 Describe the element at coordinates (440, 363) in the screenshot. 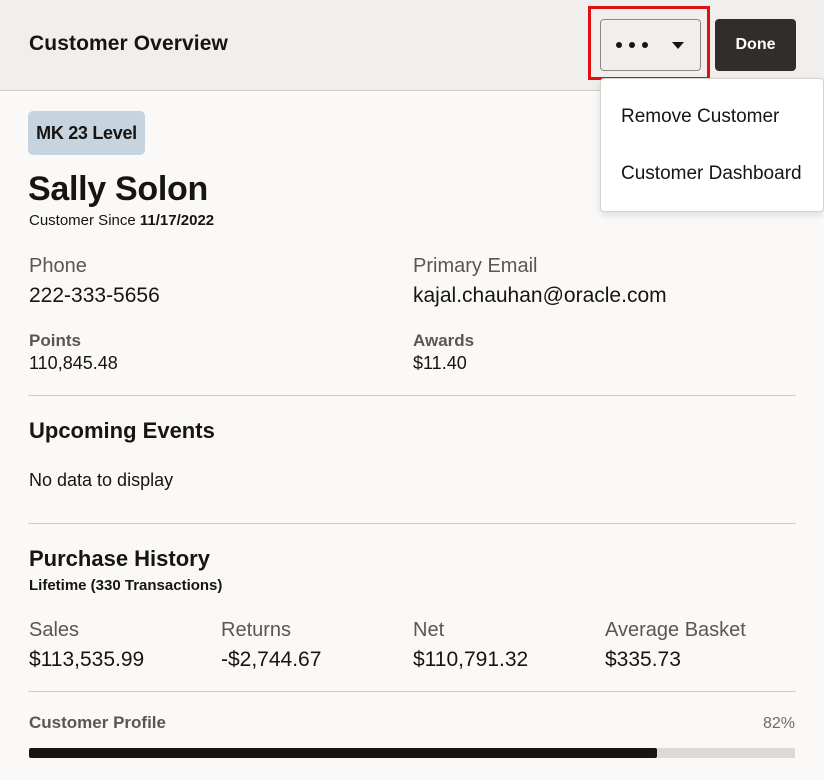

I see `awards-value: $11.40` at that location.